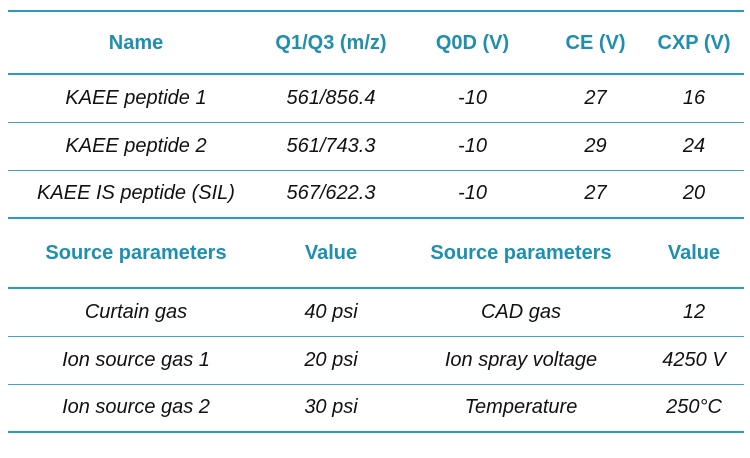 This screenshot has width=750, height=458. I want to click on cell-q1q3: 561/856.4, so click(331, 97).